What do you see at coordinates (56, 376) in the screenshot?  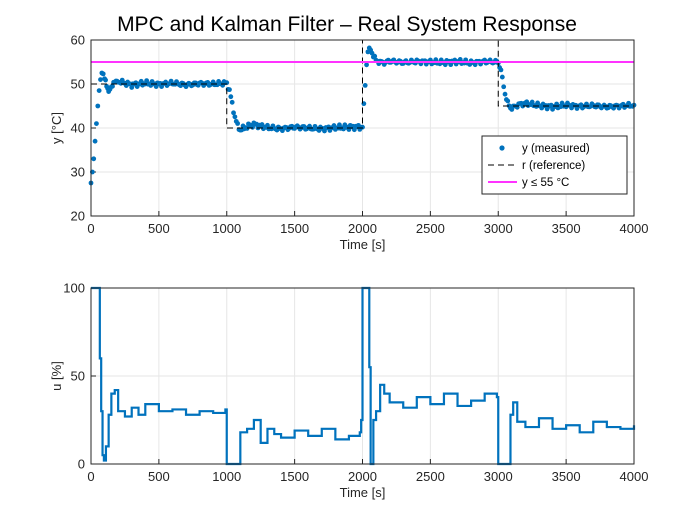 I see `y-axis-label: u [%]` at bounding box center [56, 376].